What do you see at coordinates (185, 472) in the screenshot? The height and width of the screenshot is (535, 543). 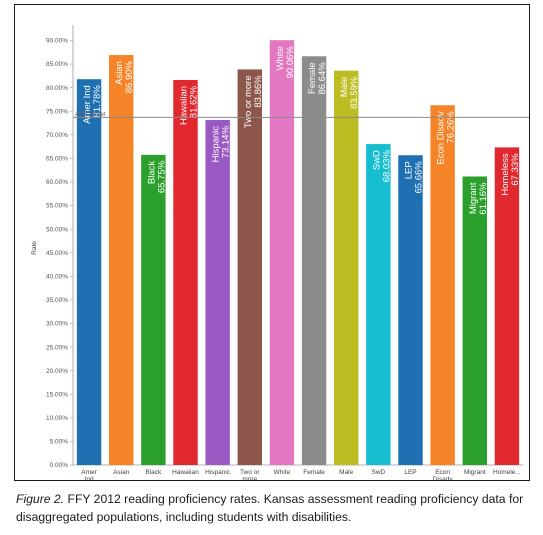 I see `x-tick-label: Hawaiian` at bounding box center [185, 472].